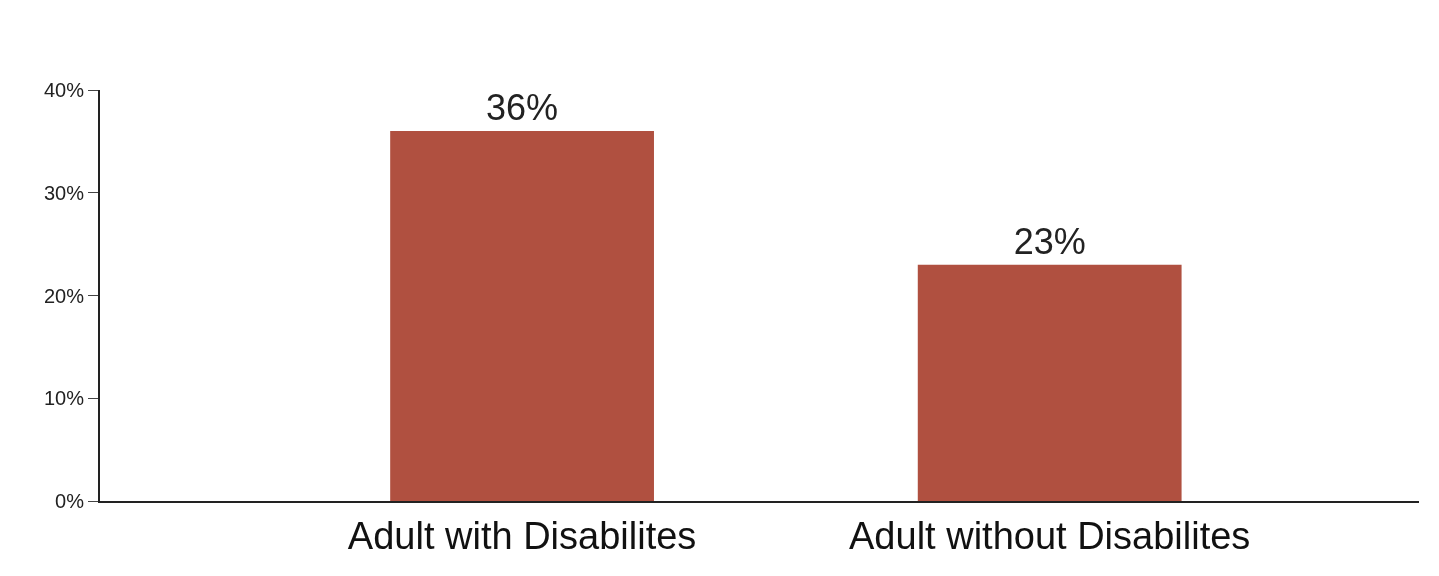  I want to click on y-tick-label: 10%, so click(64, 398).